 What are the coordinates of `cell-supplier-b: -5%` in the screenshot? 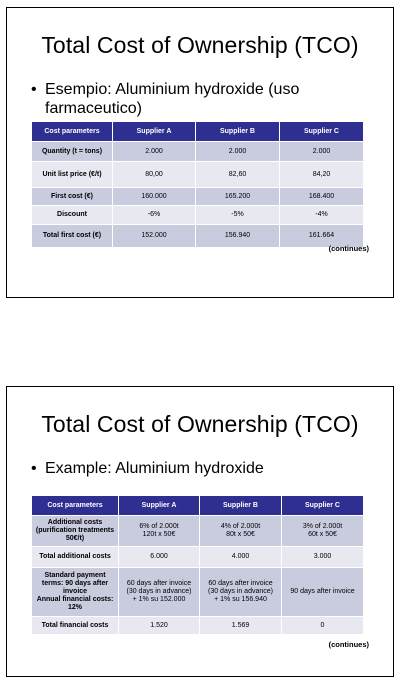 It's located at (237, 215).